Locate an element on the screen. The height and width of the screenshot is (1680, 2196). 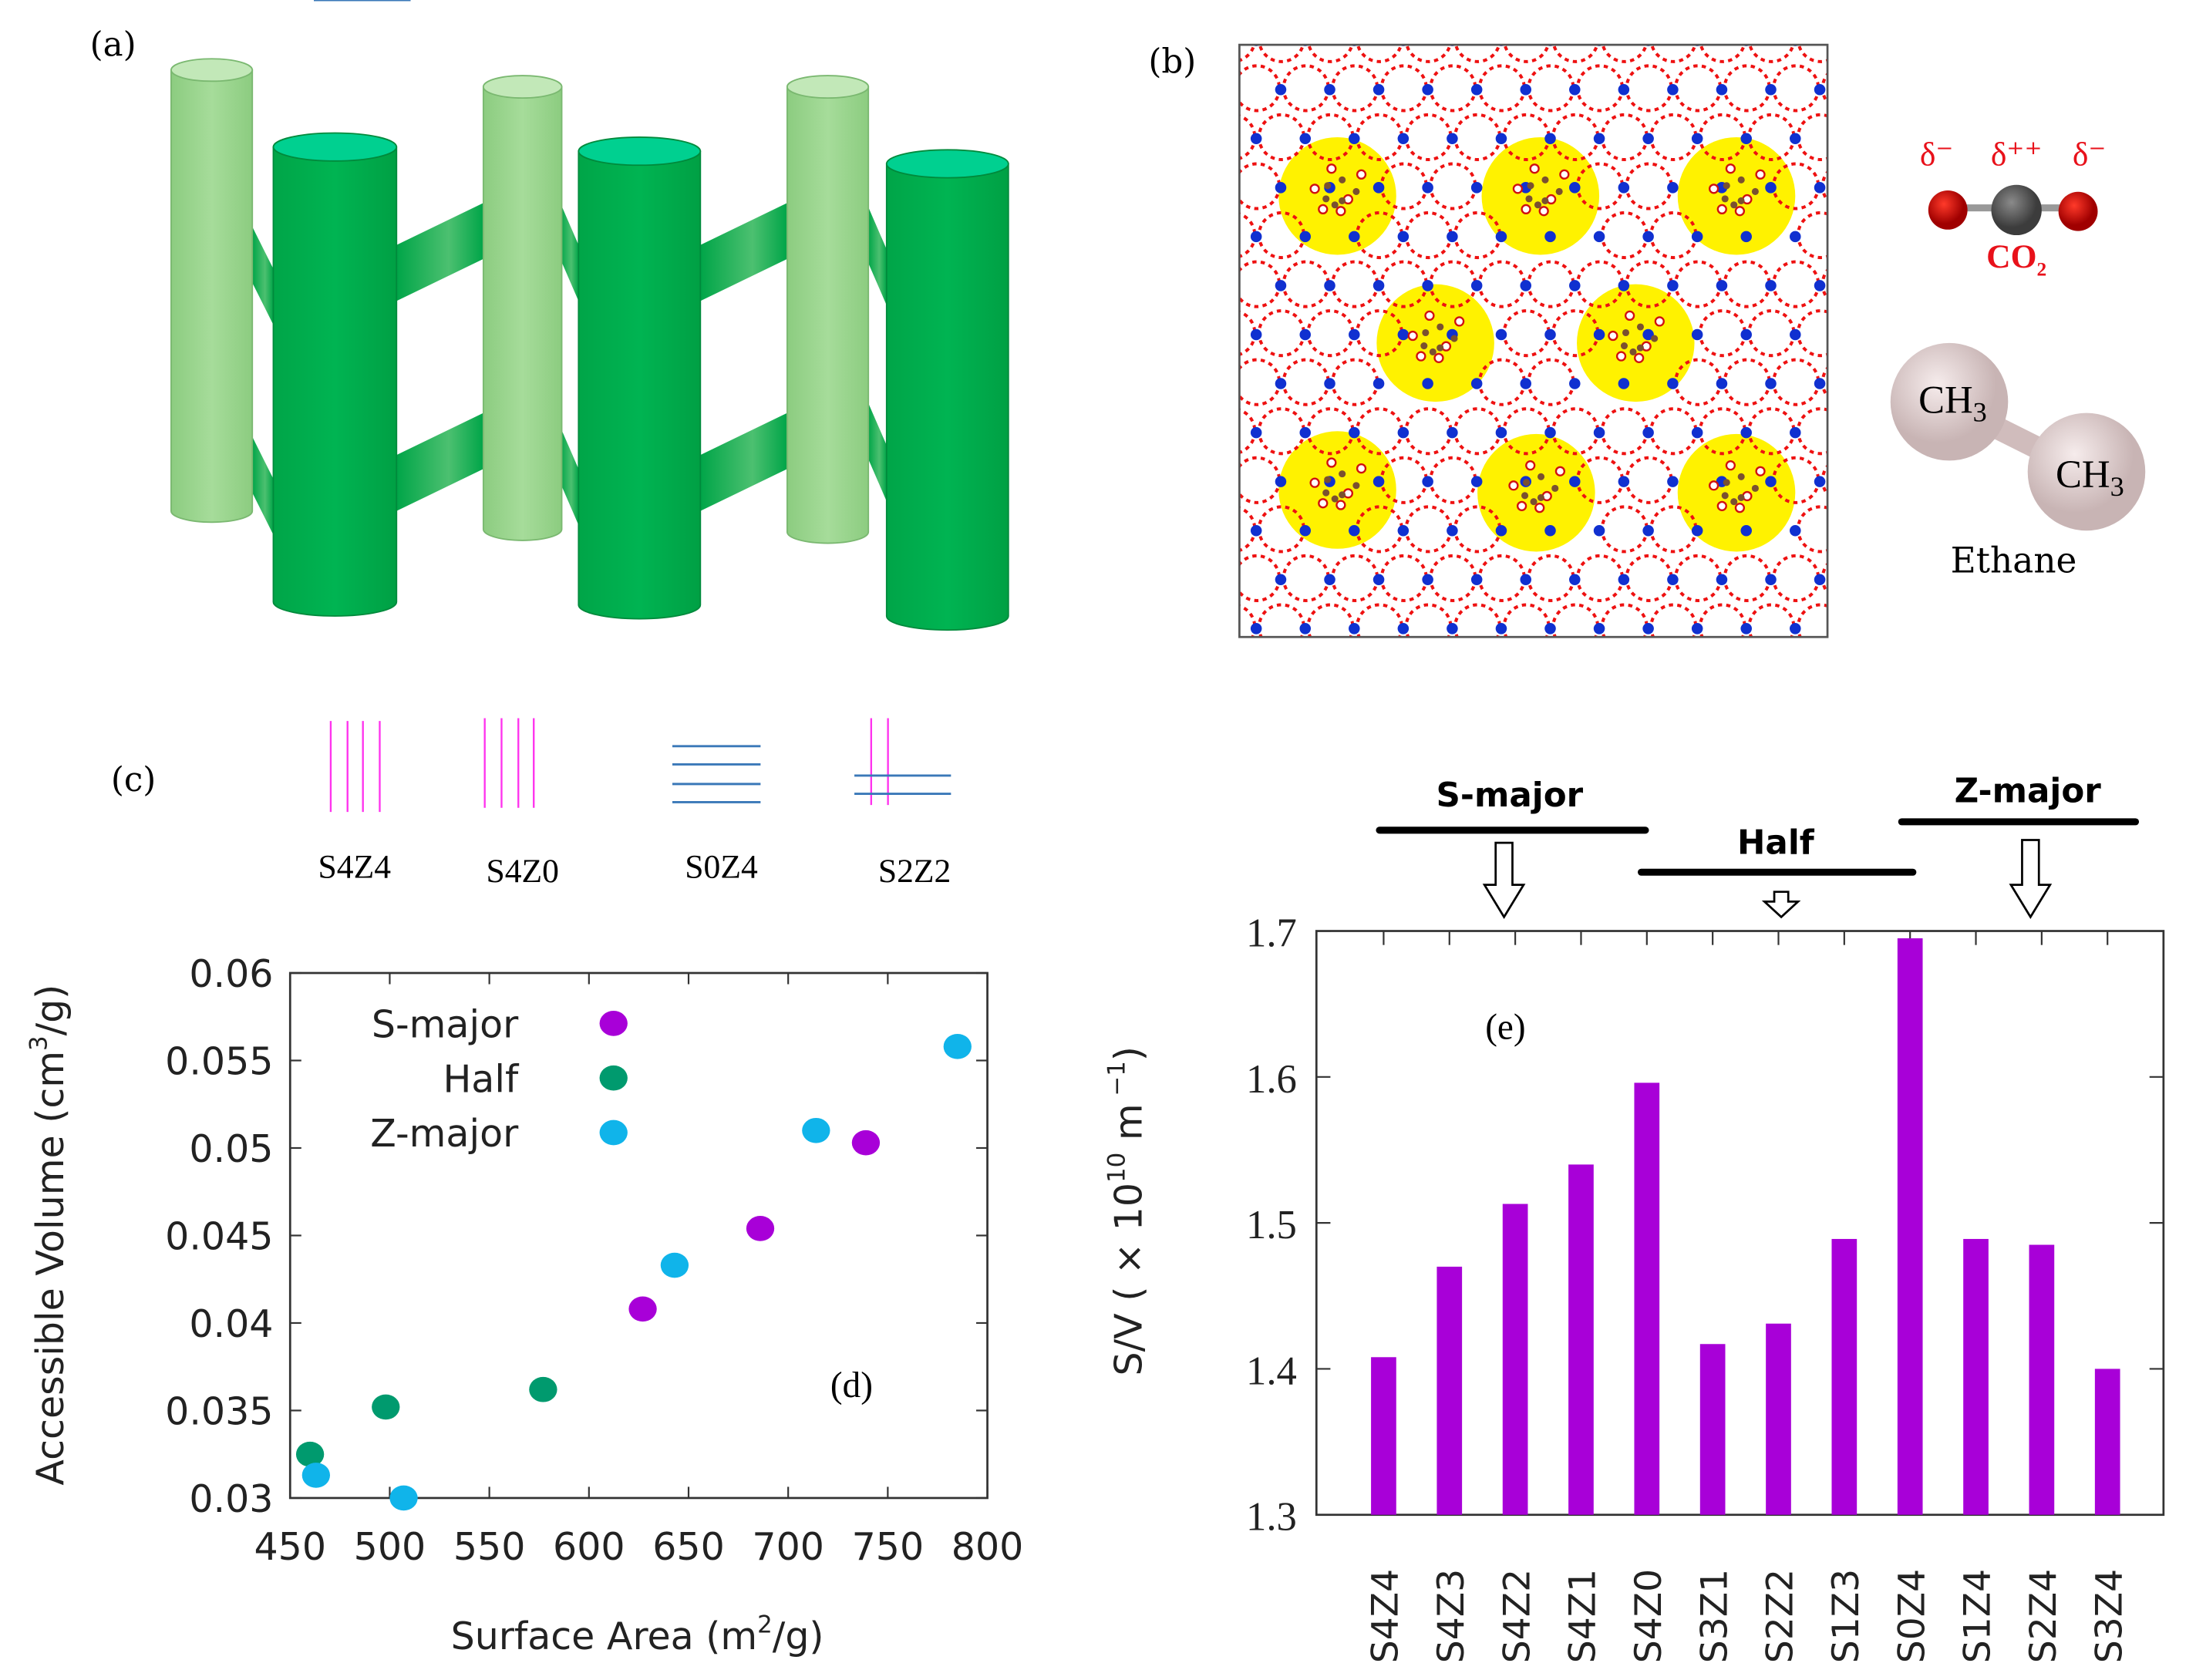
x-tick-label: S1Z4 is located at coordinates (1978, 1616).